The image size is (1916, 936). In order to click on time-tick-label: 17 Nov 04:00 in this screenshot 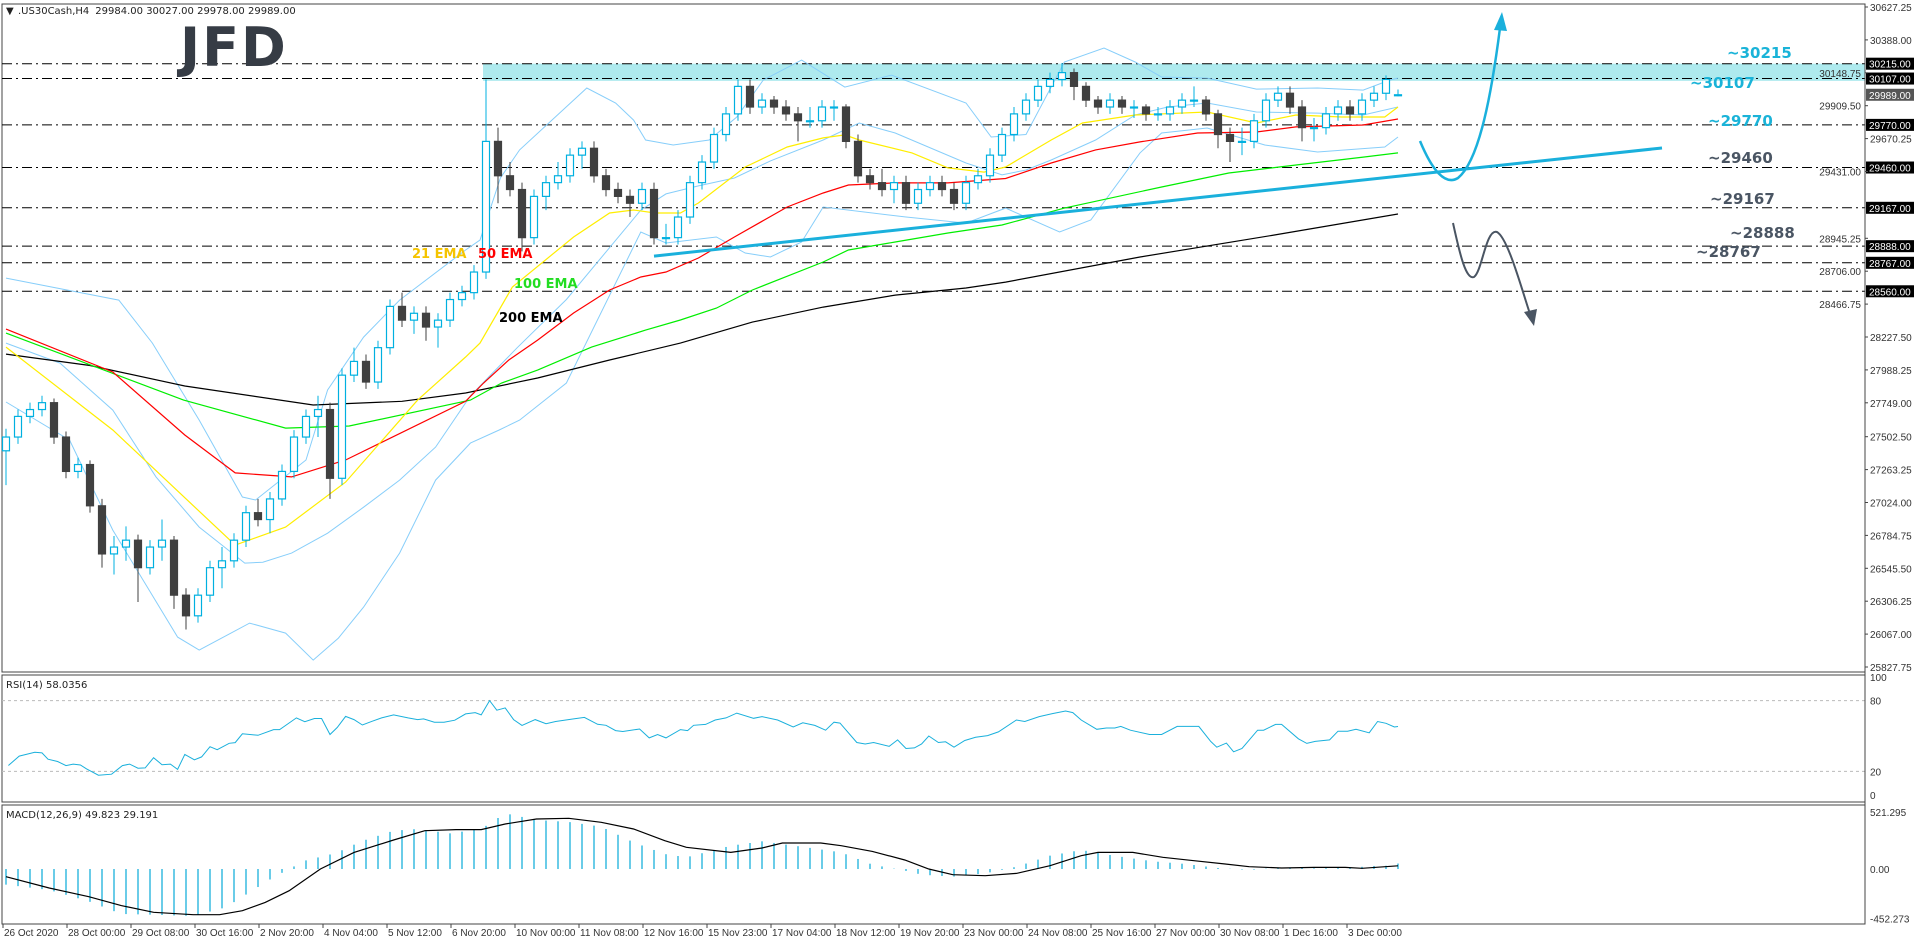, I will do `click(802, 932)`.